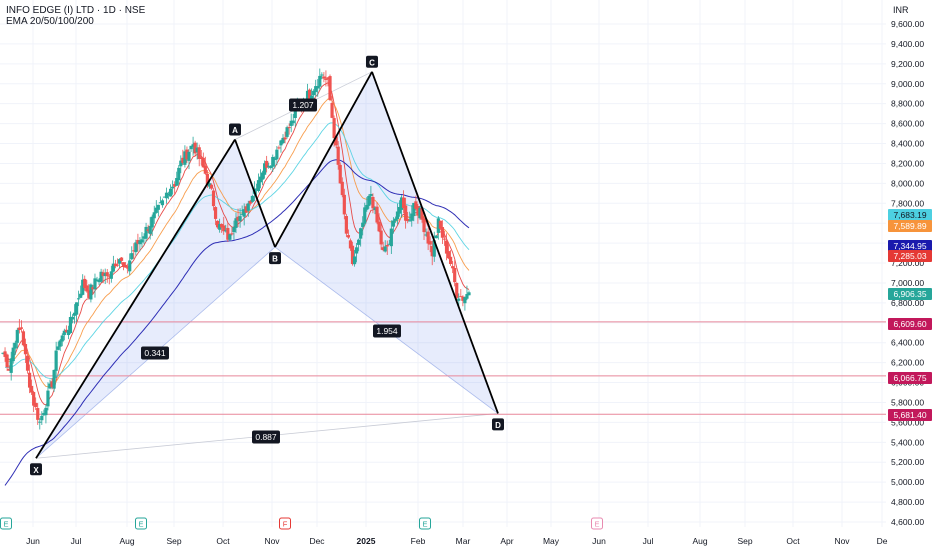 The width and height of the screenshot is (932, 550). I want to click on y-tick-label: 9,000.00, so click(907, 84).